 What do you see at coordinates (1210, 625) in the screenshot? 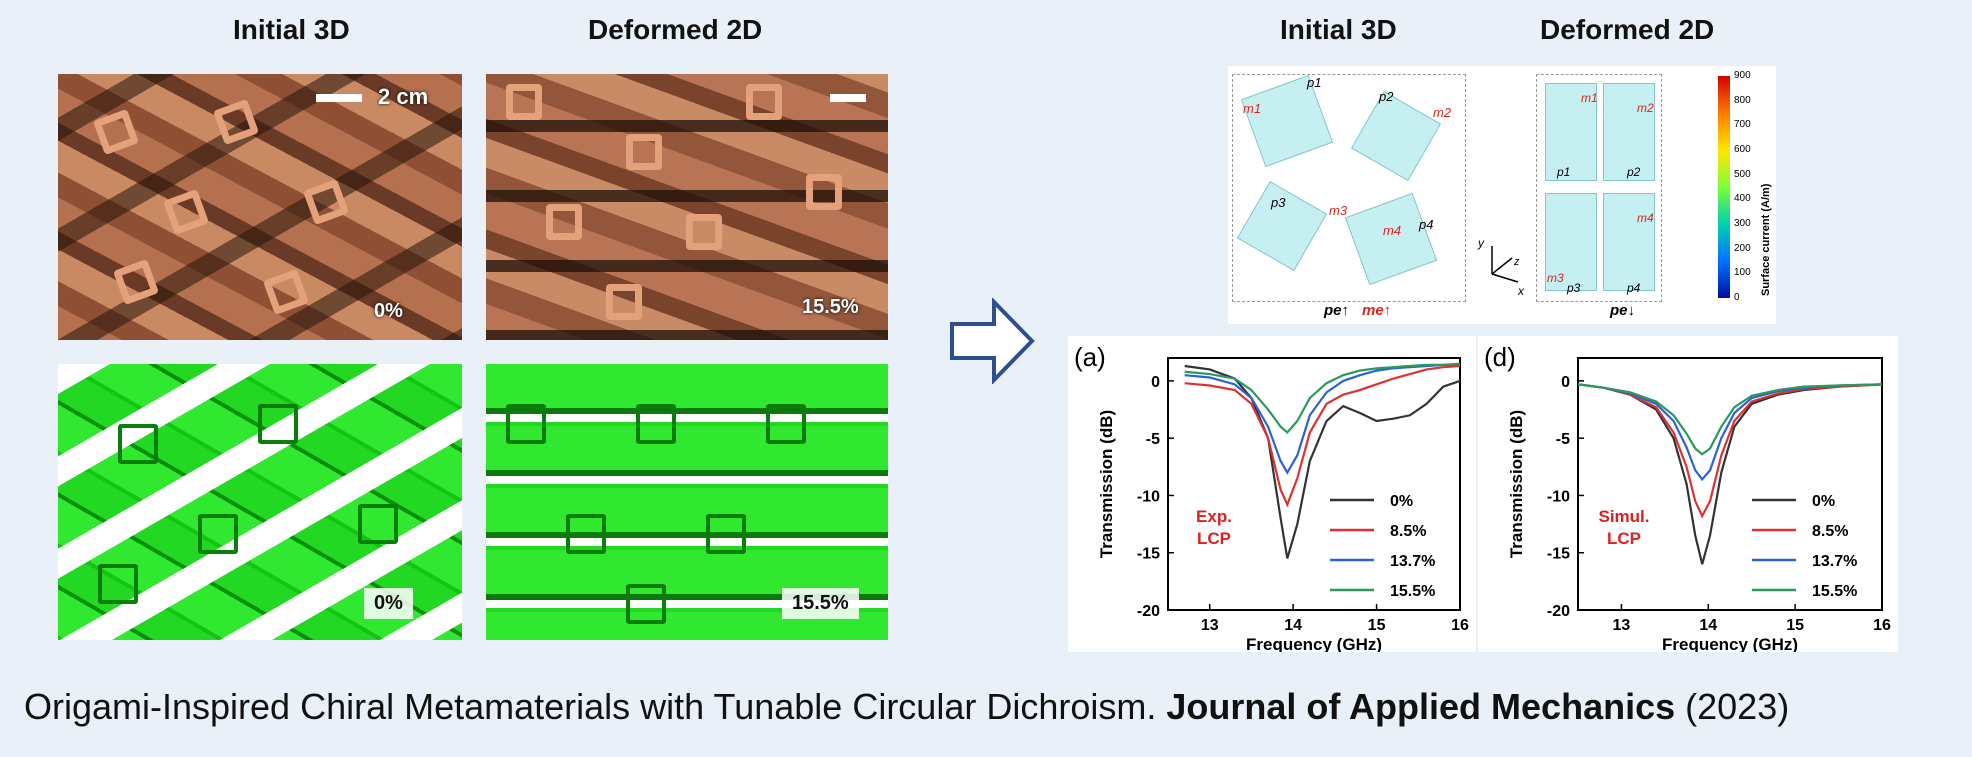
I see `x-tick-label: 13` at bounding box center [1210, 625].